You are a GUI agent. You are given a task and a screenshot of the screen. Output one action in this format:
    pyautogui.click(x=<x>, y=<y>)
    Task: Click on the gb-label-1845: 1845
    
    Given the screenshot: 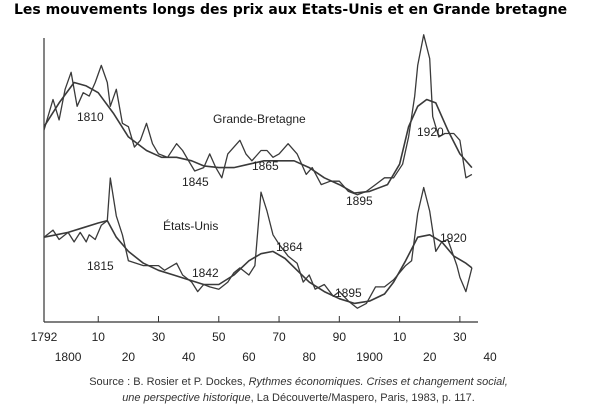 What is the action you would take?
    pyautogui.click(x=195, y=182)
    